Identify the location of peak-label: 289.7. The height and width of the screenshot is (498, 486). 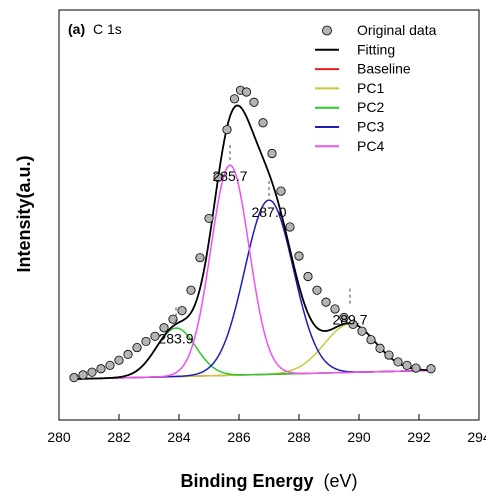
(349, 320).